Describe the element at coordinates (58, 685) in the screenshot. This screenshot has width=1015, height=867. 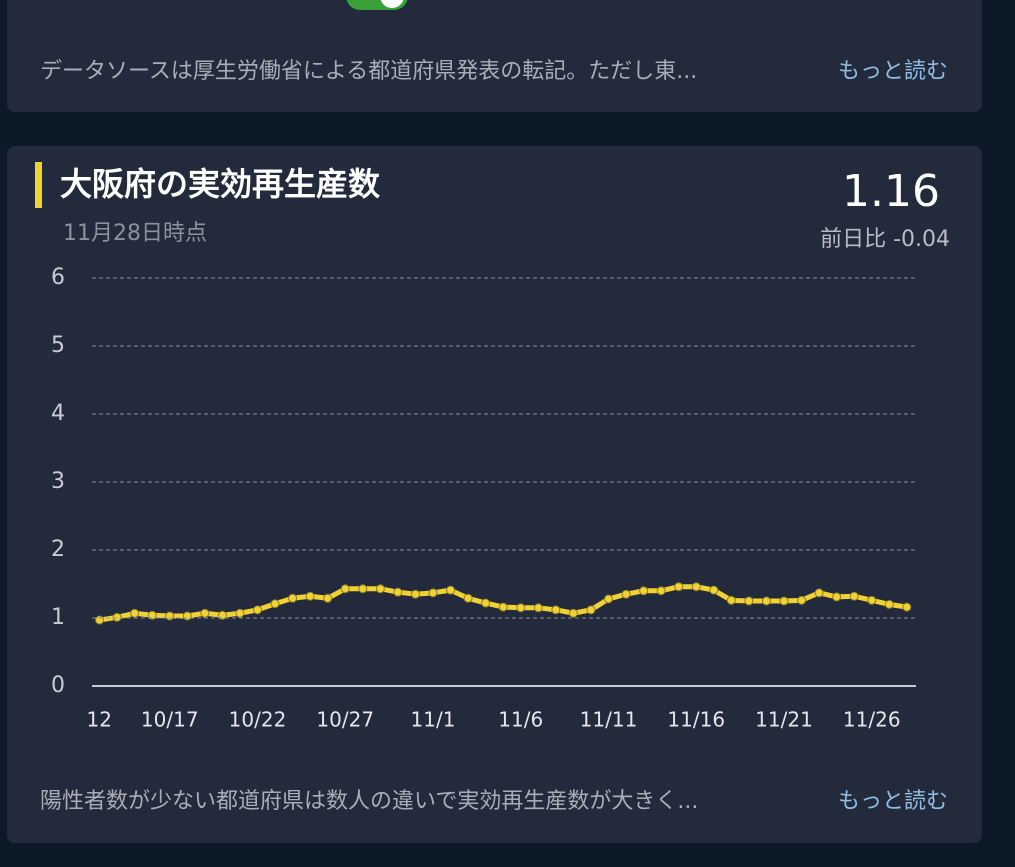
I see `y-tick-label: 0` at that location.